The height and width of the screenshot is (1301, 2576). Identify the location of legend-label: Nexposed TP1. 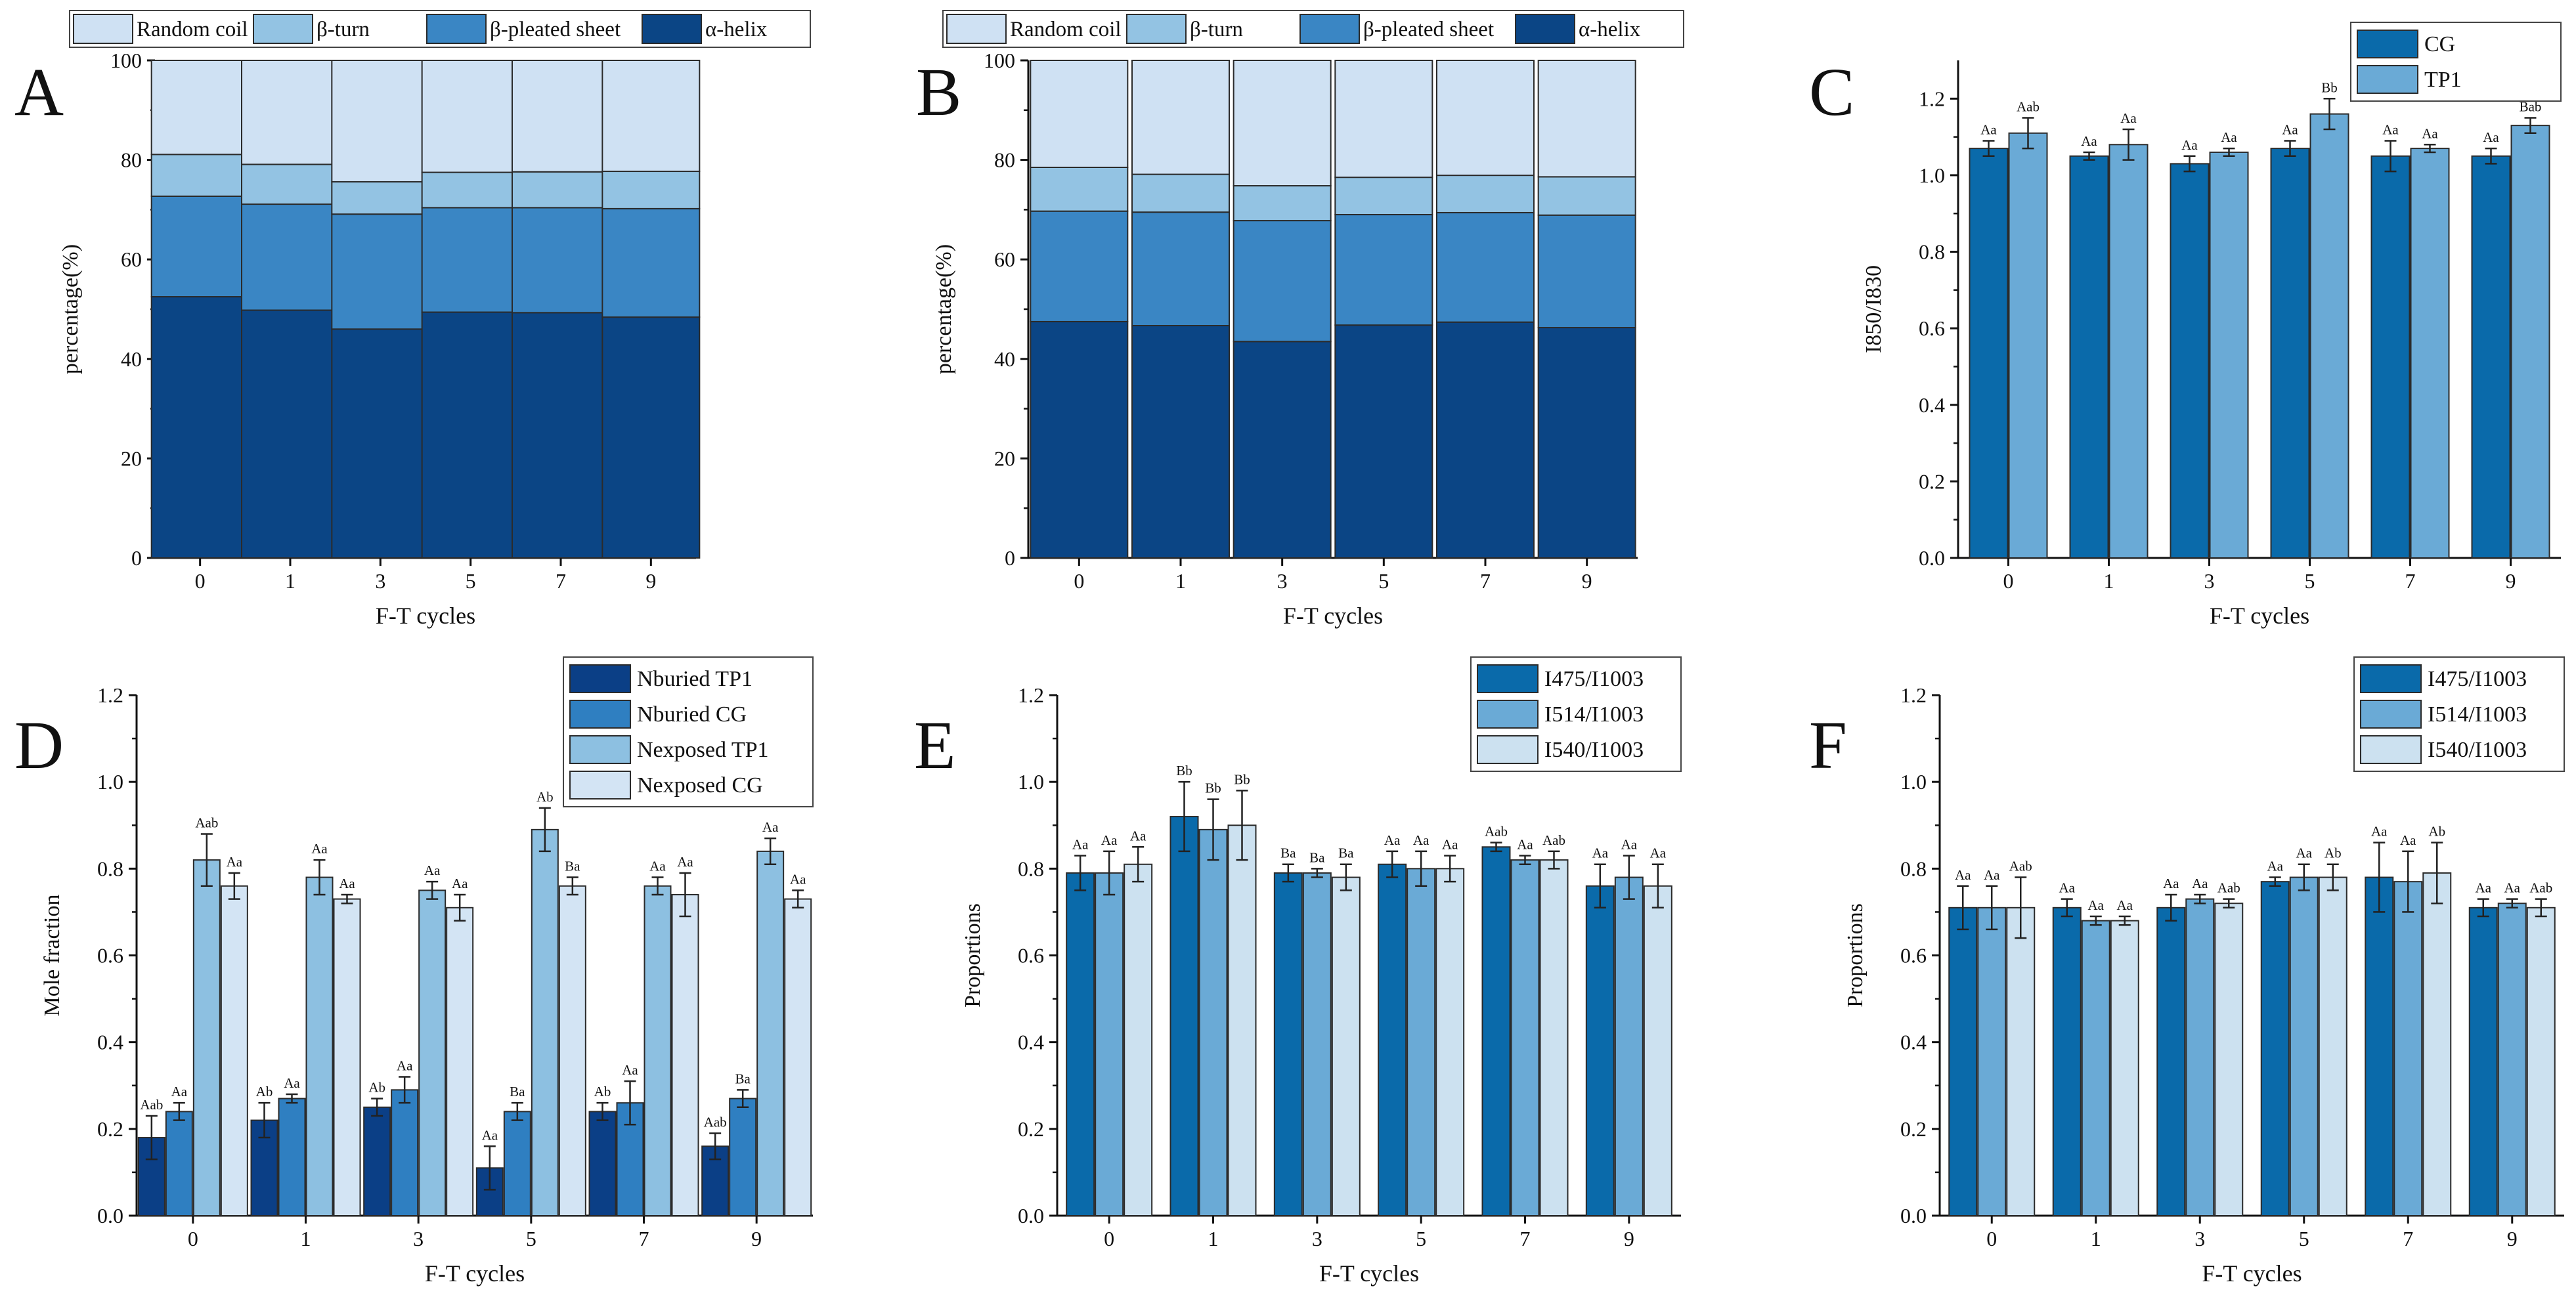
(703, 750).